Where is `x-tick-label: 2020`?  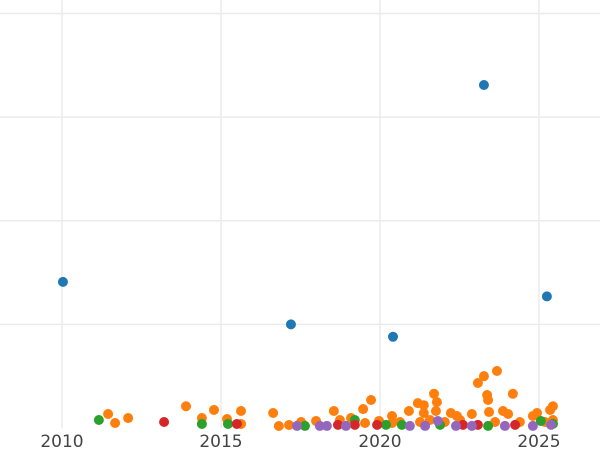 x-tick-label: 2020 is located at coordinates (379, 441).